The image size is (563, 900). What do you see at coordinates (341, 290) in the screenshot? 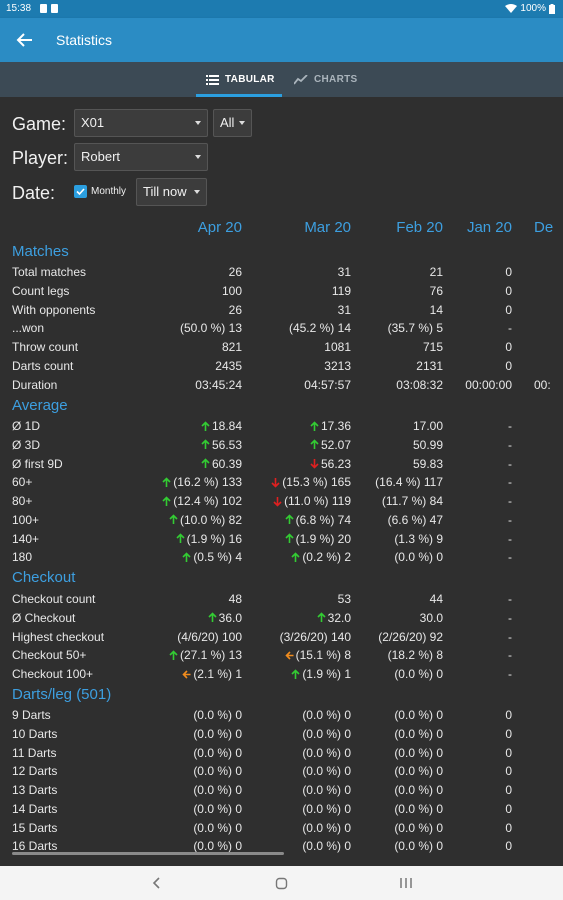
I see `cell-value: 119` at bounding box center [341, 290].